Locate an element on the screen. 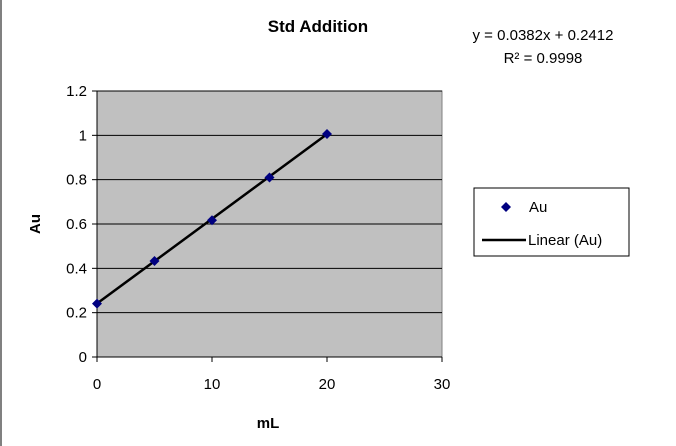 Image resolution: width=676 pixels, height=446 pixels. x-tick-label: 0 is located at coordinates (97, 384).